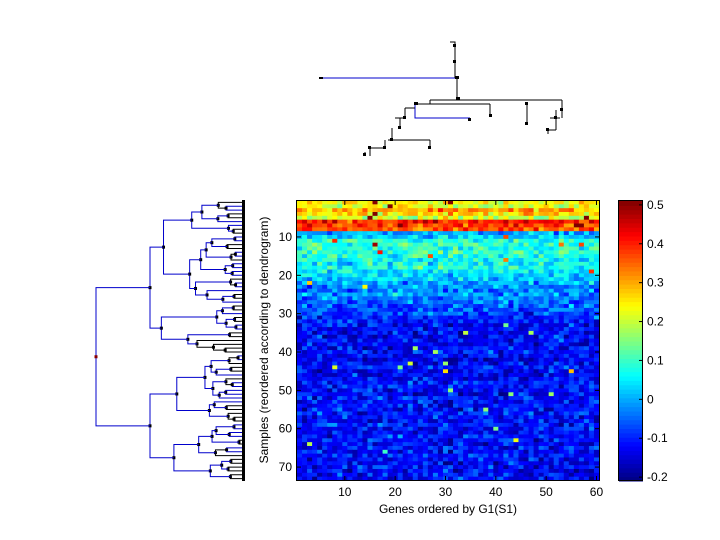 This screenshot has width=720, height=540. What do you see at coordinates (225, 270) in the screenshot?
I see `dendrogram-node` at bounding box center [225, 270].